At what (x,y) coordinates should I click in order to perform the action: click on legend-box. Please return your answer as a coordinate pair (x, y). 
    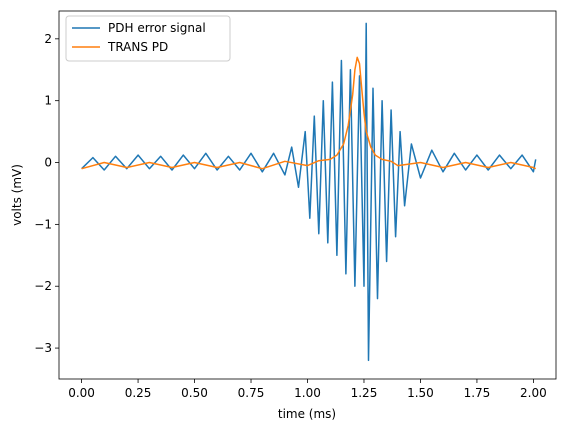
    Looking at the image, I should click on (148, 38).